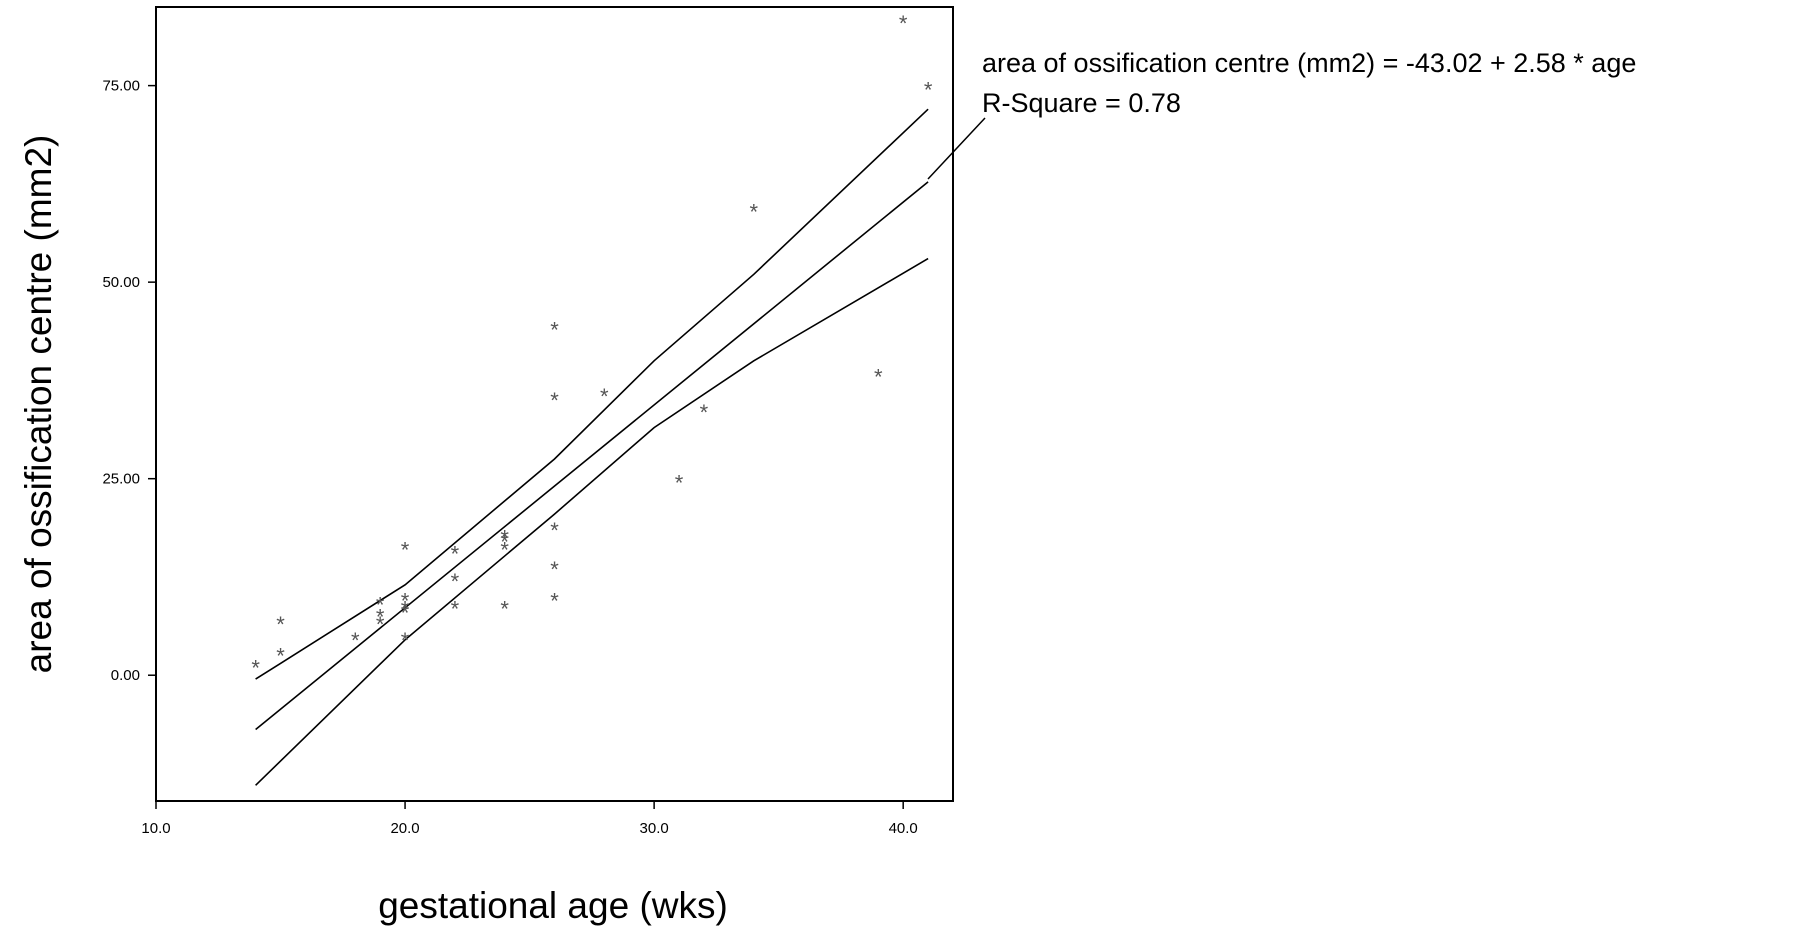 This screenshot has width=1800, height=936. What do you see at coordinates (903, 828) in the screenshot?
I see `x-tick-label: 40.0` at bounding box center [903, 828].